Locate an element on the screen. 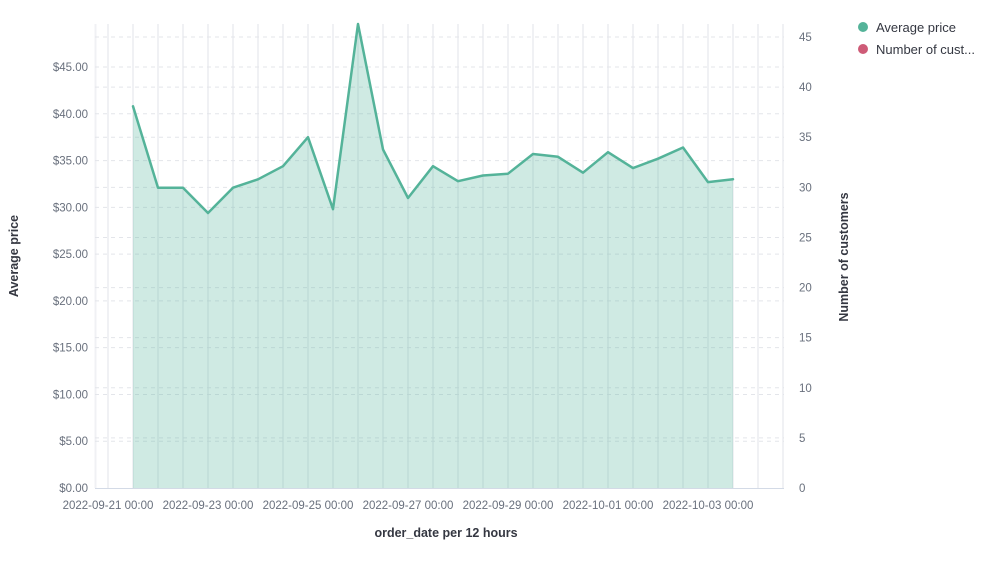  y-right-tick-label: 35 is located at coordinates (805, 138).